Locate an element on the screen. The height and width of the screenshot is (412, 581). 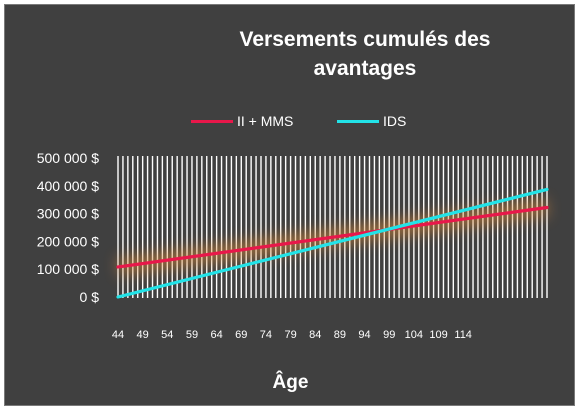
y-tick-label: 400 000 $ is located at coordinates (68, 186).